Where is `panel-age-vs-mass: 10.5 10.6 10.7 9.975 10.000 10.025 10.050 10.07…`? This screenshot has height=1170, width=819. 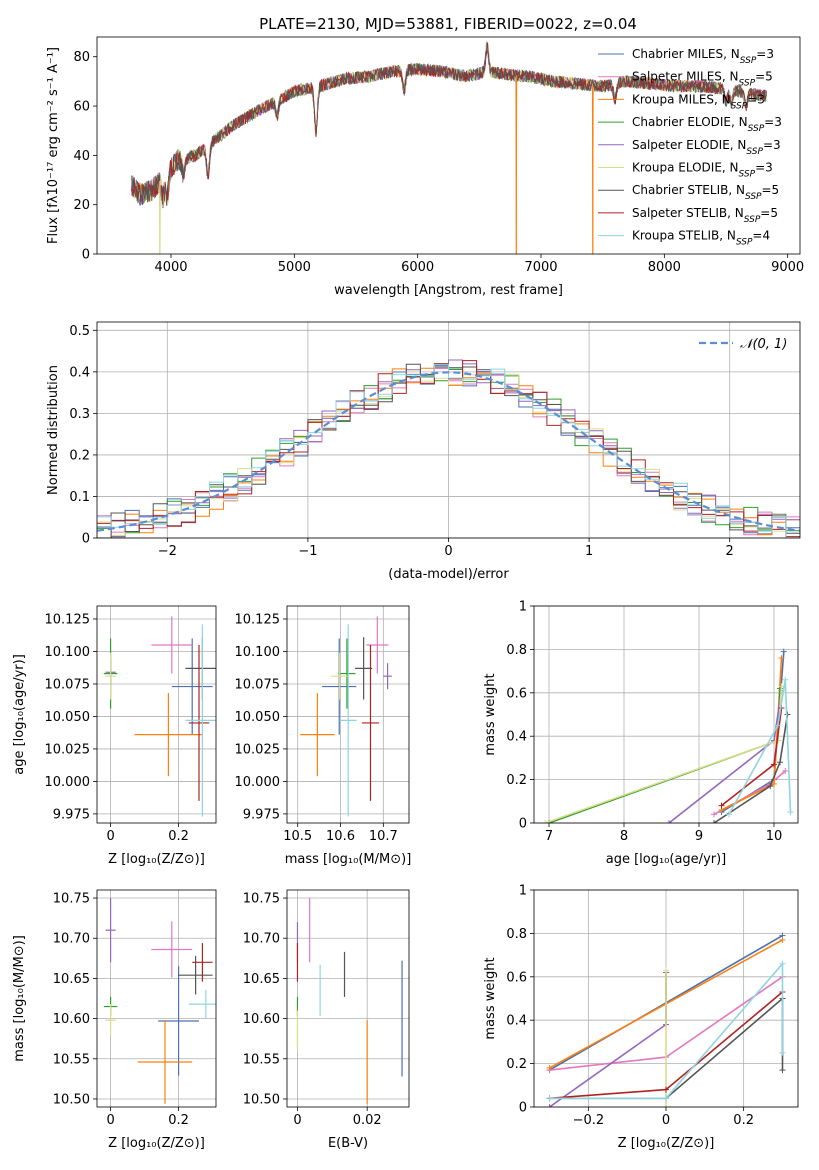 panel-age-vs-mass: 10.5 10.6 10.7 9.975 10.000 10.025 10.050 10.07… is located at coordinates (323, 736).